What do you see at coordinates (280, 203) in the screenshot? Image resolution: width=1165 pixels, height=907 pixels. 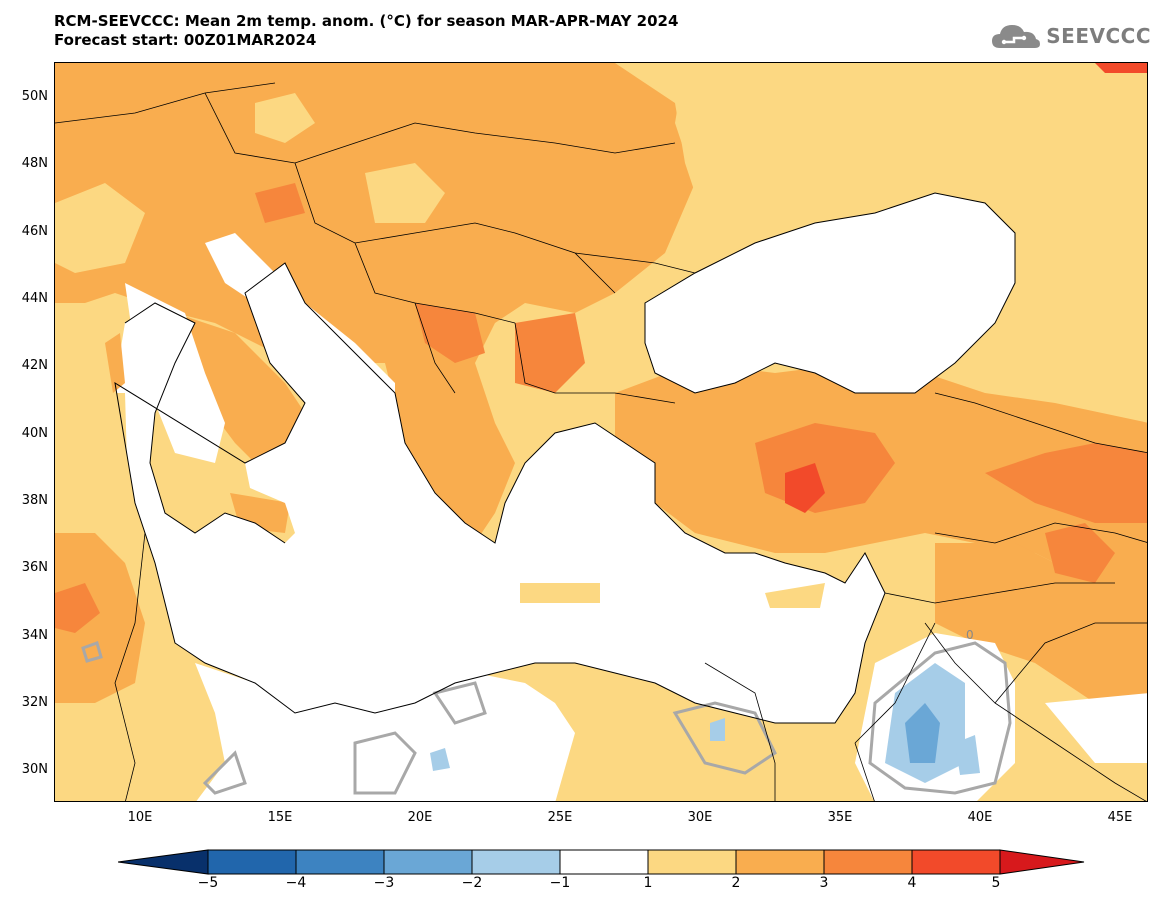 I see `anomaly-region-3to4-germany` at bounding box center [280, 203].